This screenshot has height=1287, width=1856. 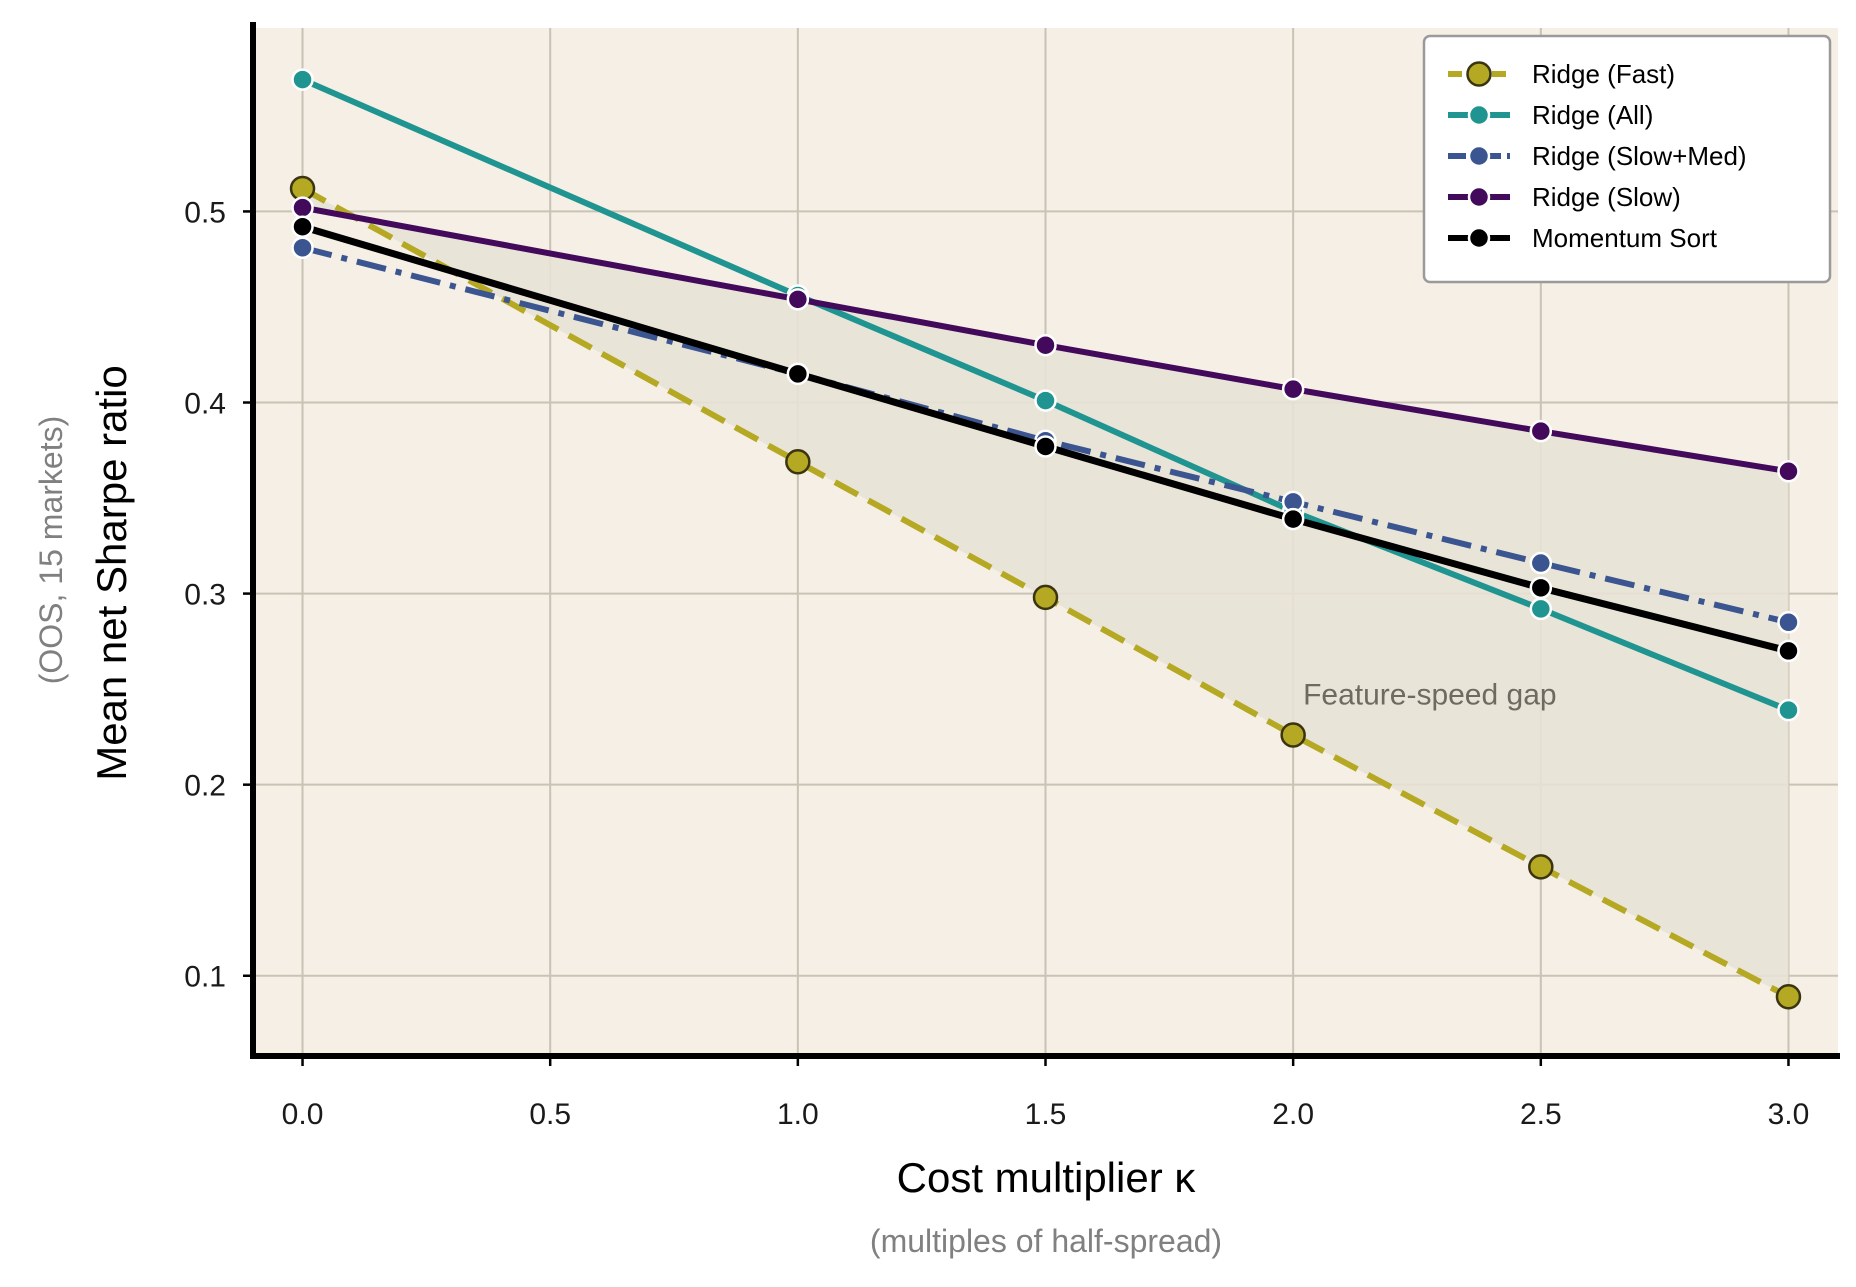 What do you see at coordinates (1046, 1114) in the screenshot?
I see `x-tick-label: 1.5` at bounding box center [1046, 1114].